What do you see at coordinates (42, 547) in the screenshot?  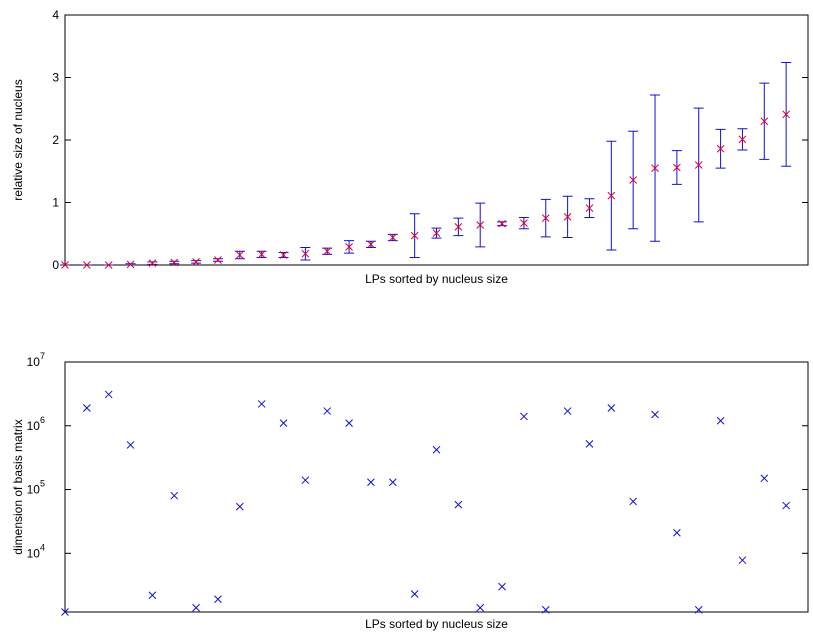 I see `tick-exponent: 4` at bounding box center [42, 547].